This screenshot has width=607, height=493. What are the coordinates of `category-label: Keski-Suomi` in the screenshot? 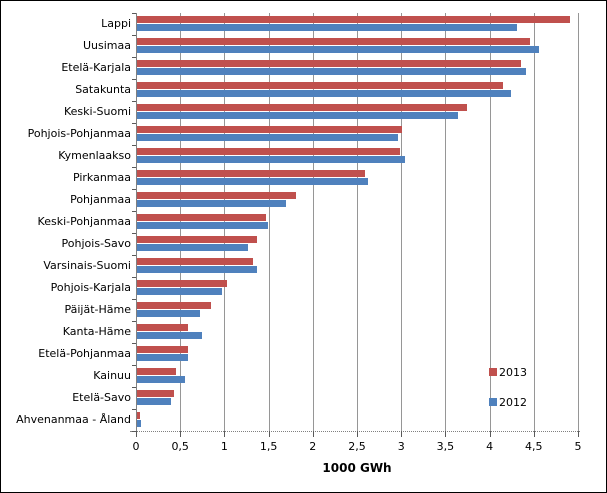 It's located at (97, 111).